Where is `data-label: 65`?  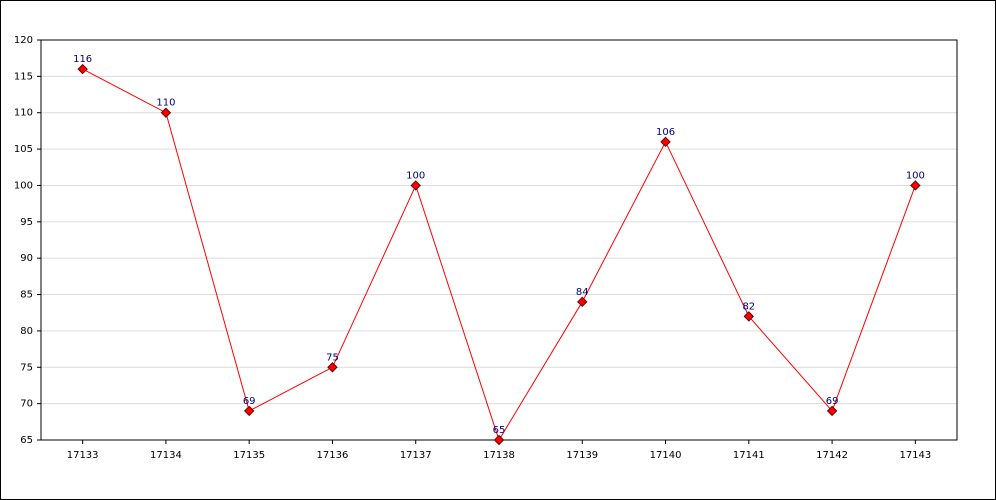
data-label: 65 is located at coordinates (499, 430).